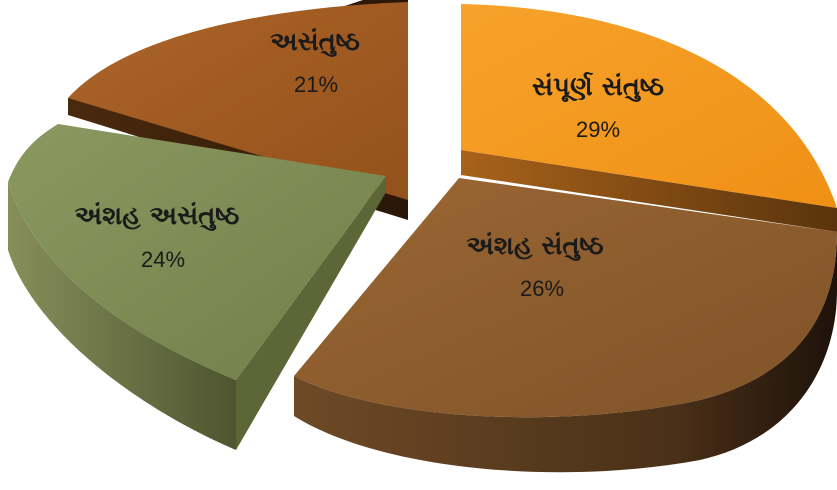 This screenshot has width=837, height=490. I want to click on pie-value-2: 24%, so click(163, 259).